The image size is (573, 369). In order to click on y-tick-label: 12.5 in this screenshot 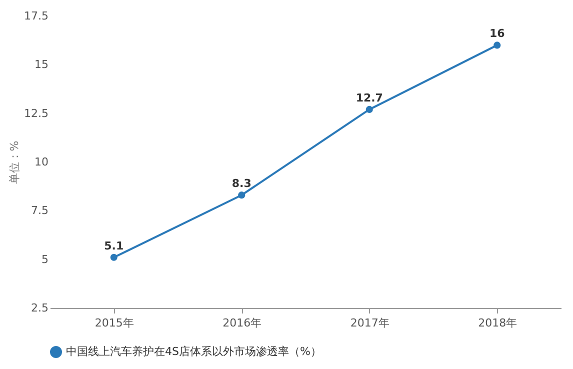, I will do `click(36, 113)`.